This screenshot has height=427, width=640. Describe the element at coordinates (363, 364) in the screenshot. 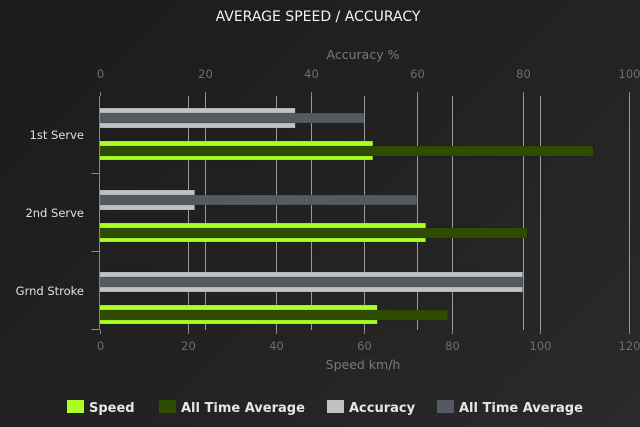

I see `bottom-axis-label: Speed km/h` at that location.